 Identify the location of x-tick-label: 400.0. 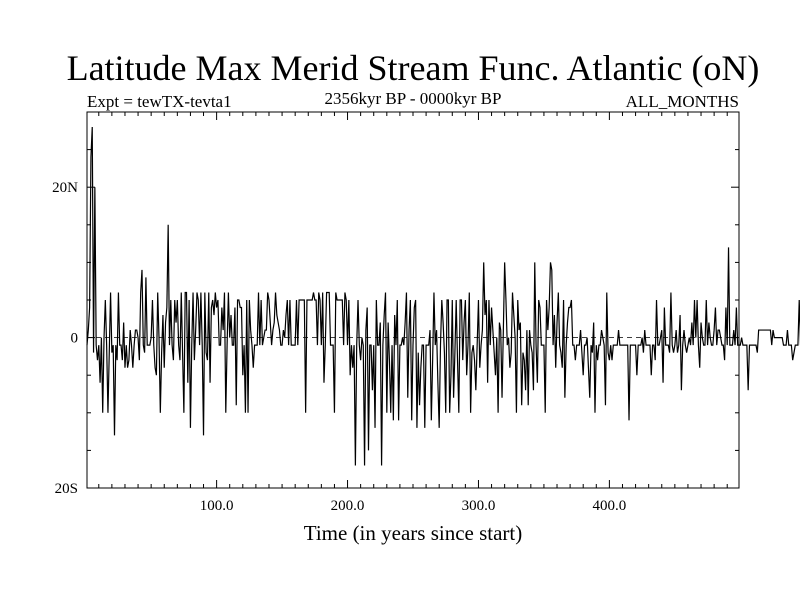
(610, 506).